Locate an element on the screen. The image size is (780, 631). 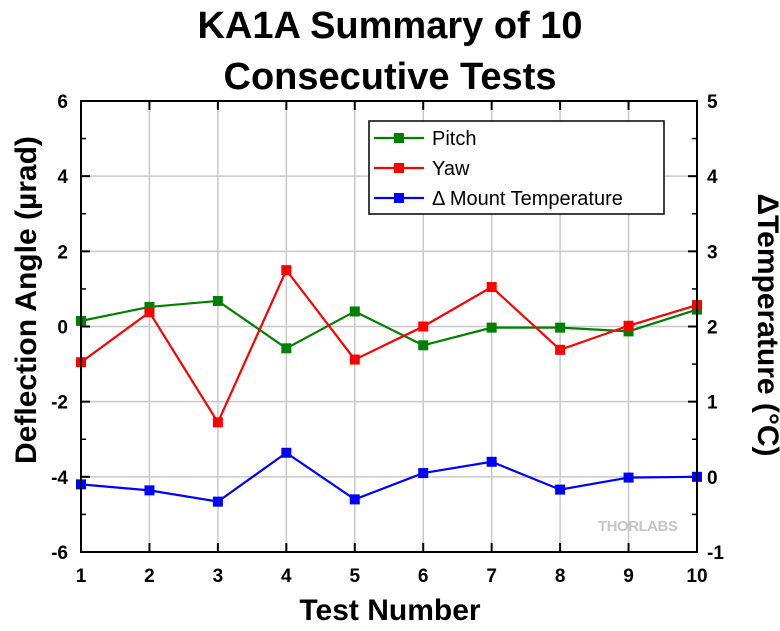
y-tick-label: 6 is located at coordinates (62, 102).